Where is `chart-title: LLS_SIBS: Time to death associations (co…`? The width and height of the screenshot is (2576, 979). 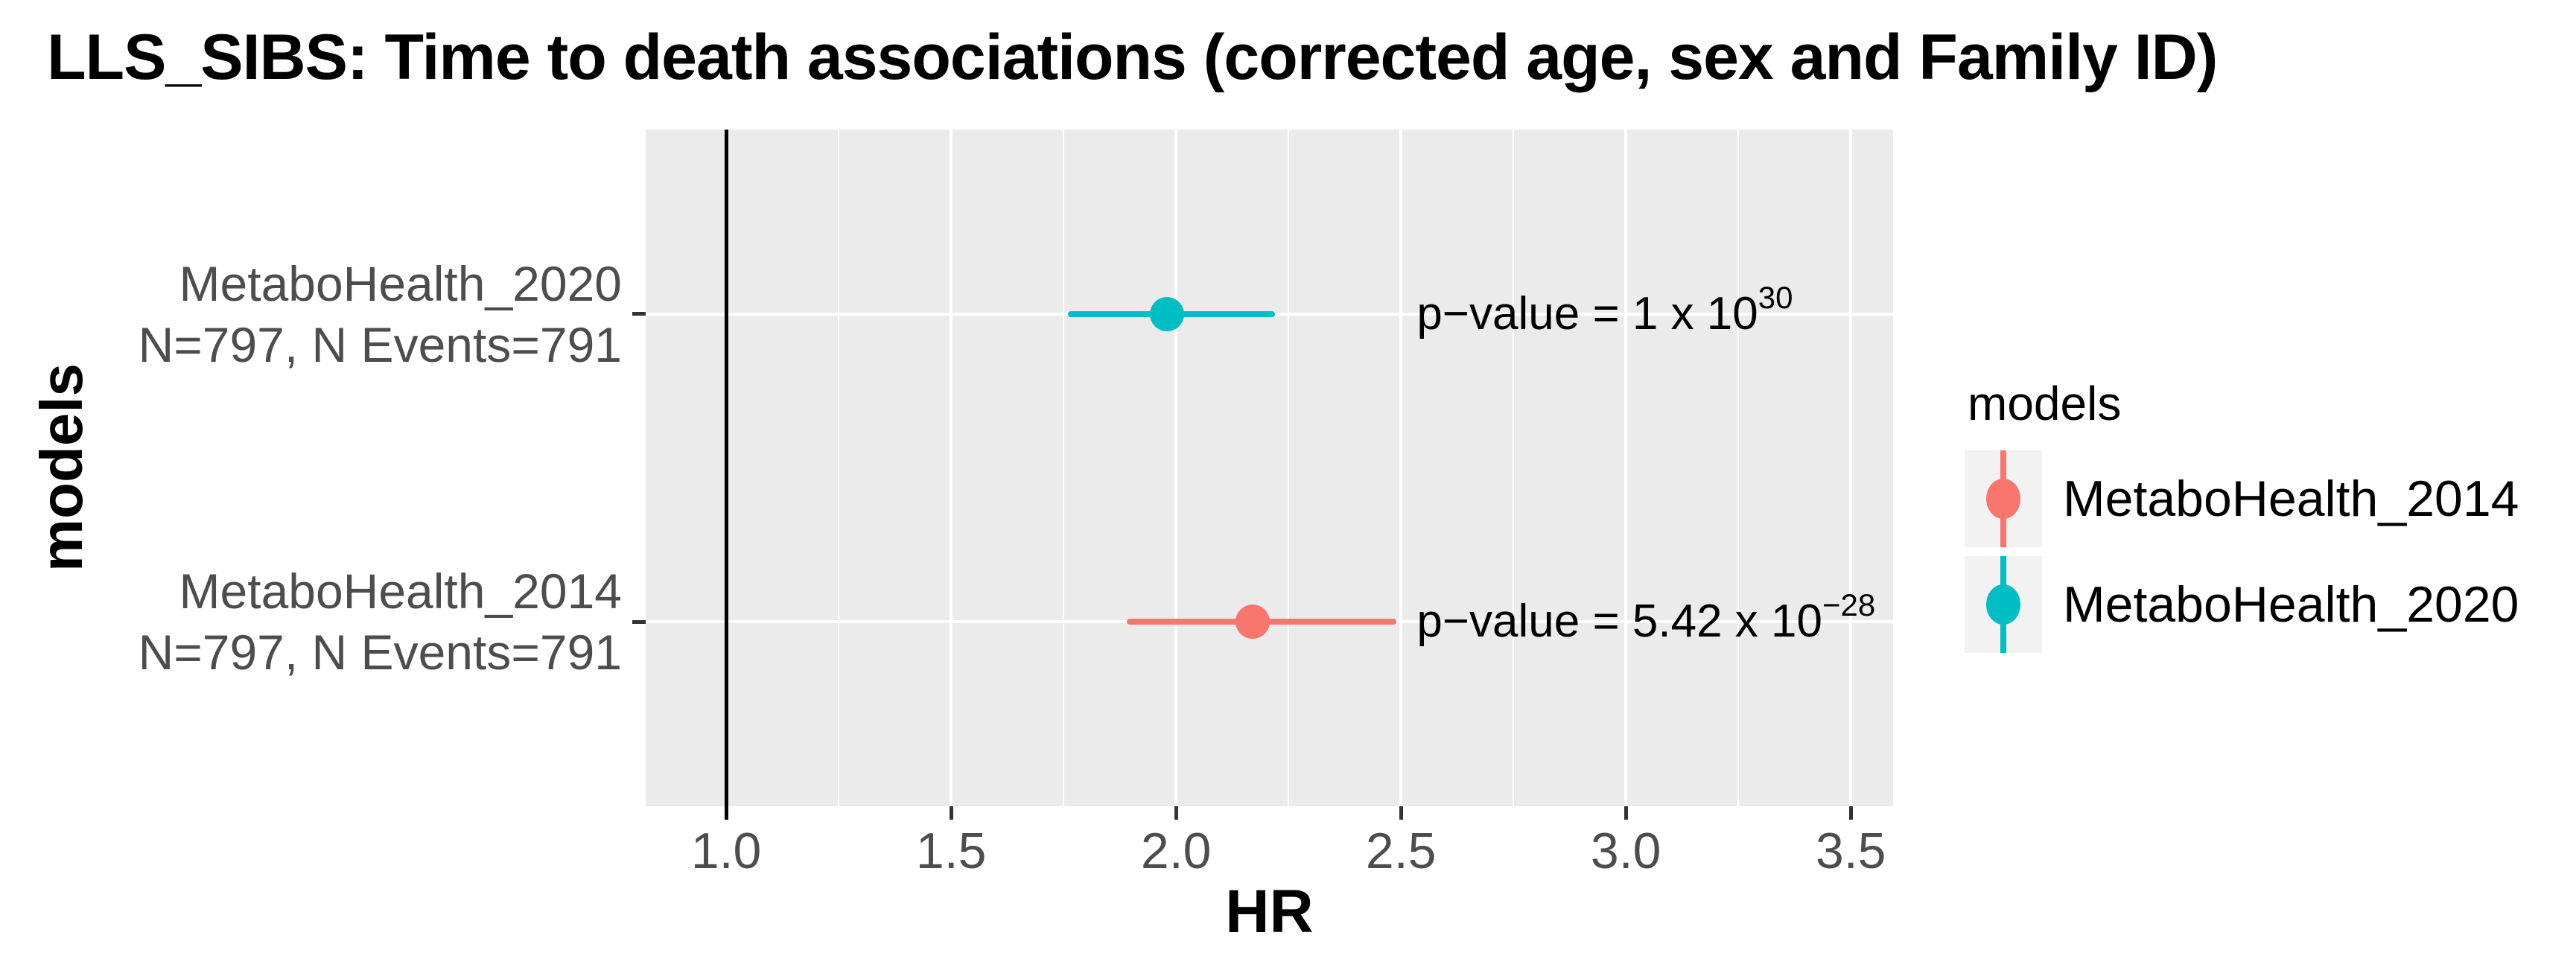
chart-title: LLS_SIBS: Time to death associations (co… is located at coordinates (1132, 57).